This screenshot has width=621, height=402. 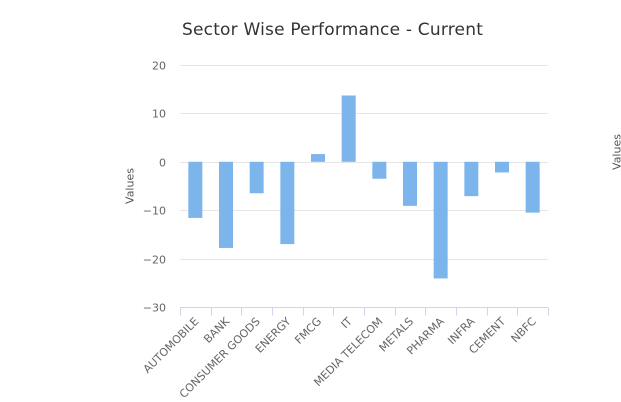 I want to click on x-tick-label: IT, so click(x=347, y=323).